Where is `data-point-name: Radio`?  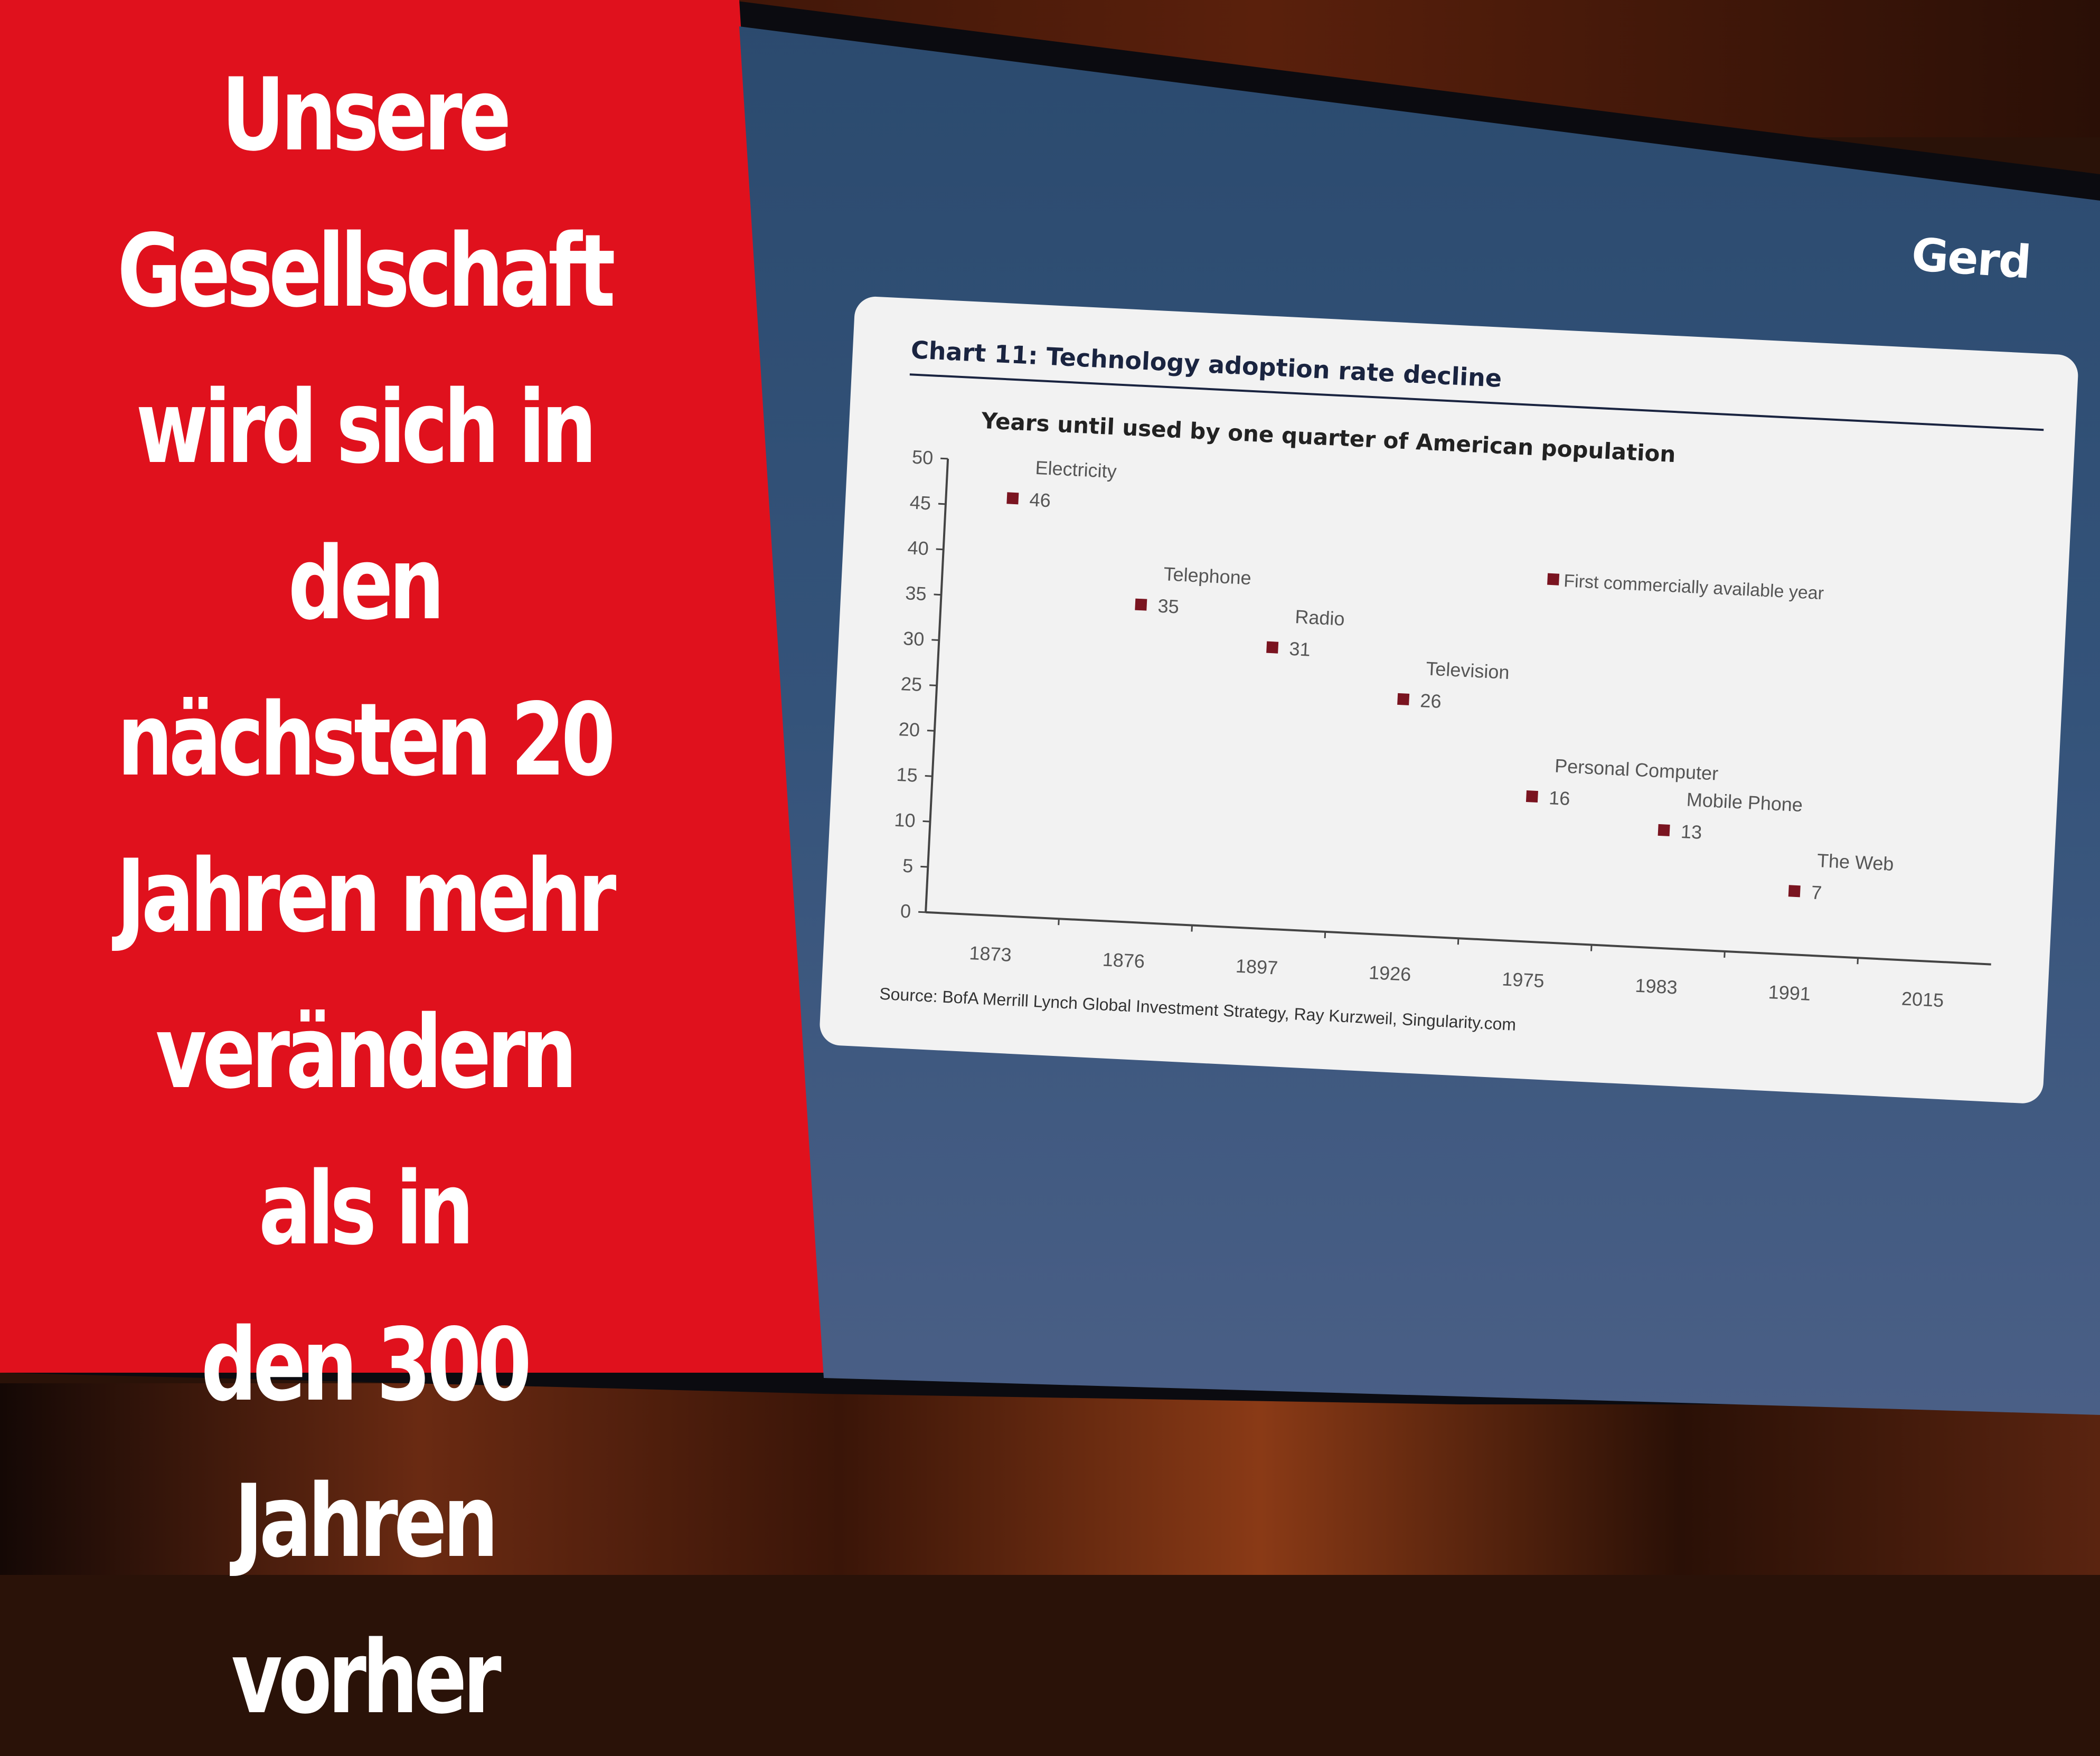 data-point-name: Radio is located at coordinates (1320, 618).